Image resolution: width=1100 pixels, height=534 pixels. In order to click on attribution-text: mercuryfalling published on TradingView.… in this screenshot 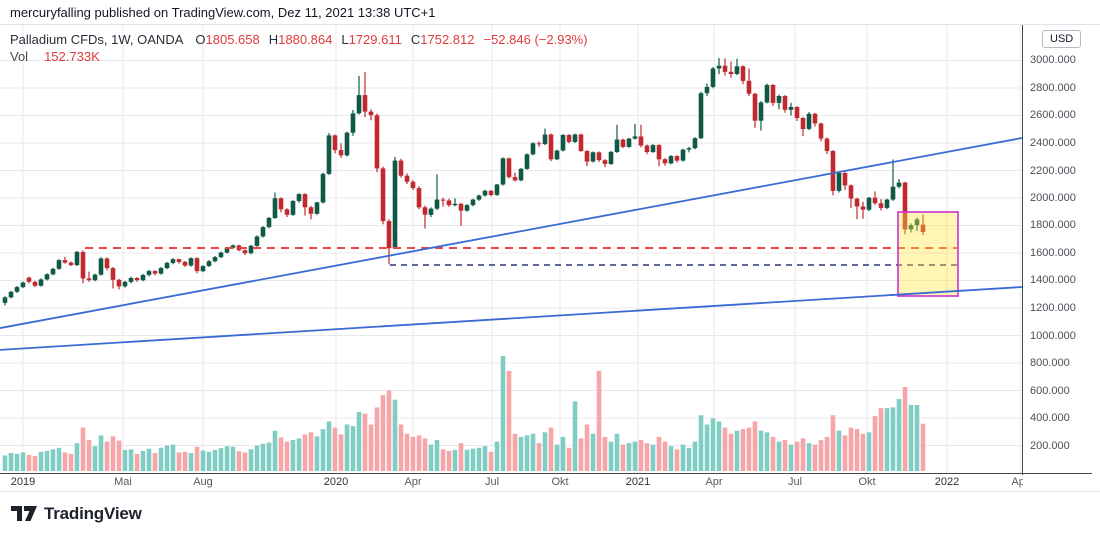, I will do `click(223, 12)`.